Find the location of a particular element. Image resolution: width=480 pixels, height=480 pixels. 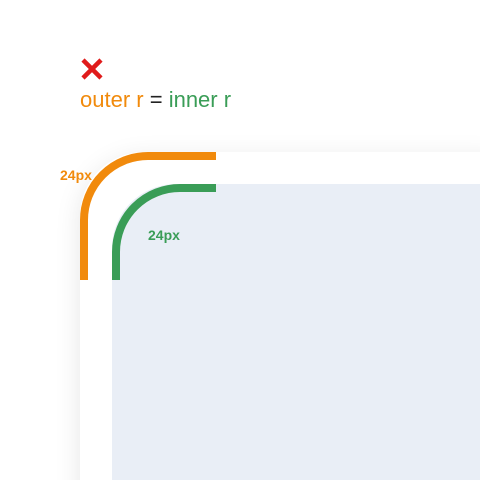

equation-operator: = is located at coordinates (156, 99).